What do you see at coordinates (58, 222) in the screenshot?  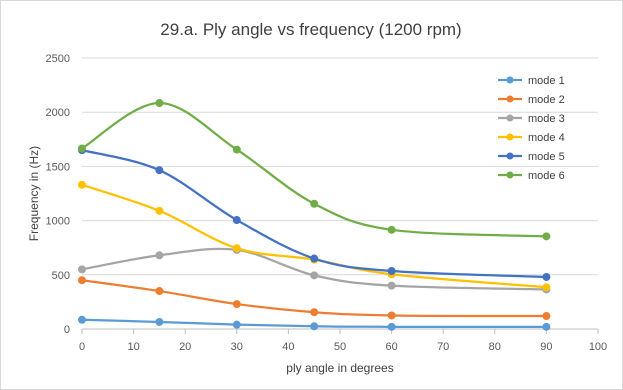 I see `y-tick-label: 1000` at bounding box center [58, 222].